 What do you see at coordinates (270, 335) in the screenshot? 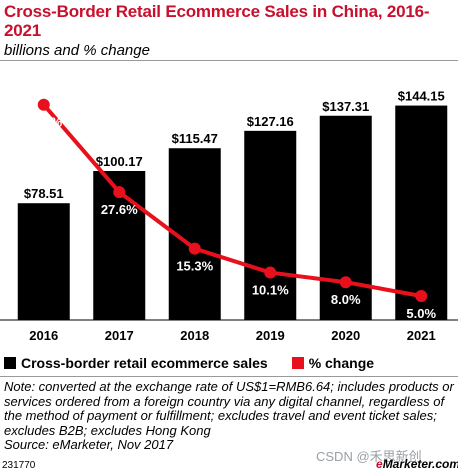
I see `x-tick-2019: 2019` at bounding box center [270, 335].